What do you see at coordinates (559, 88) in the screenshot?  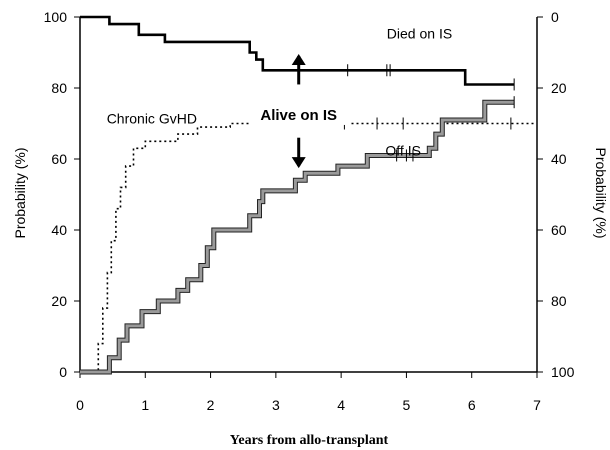 I see `y-right-tick-label-20: 20` at bounding box center [559, 88].